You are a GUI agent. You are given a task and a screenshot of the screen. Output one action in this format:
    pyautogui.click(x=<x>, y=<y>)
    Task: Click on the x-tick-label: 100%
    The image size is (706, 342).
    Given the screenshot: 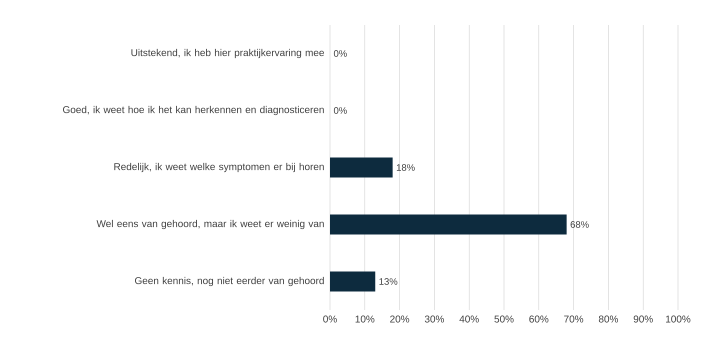 What is the action you would take?
    pyautogui.click(x=678, y=319)
    